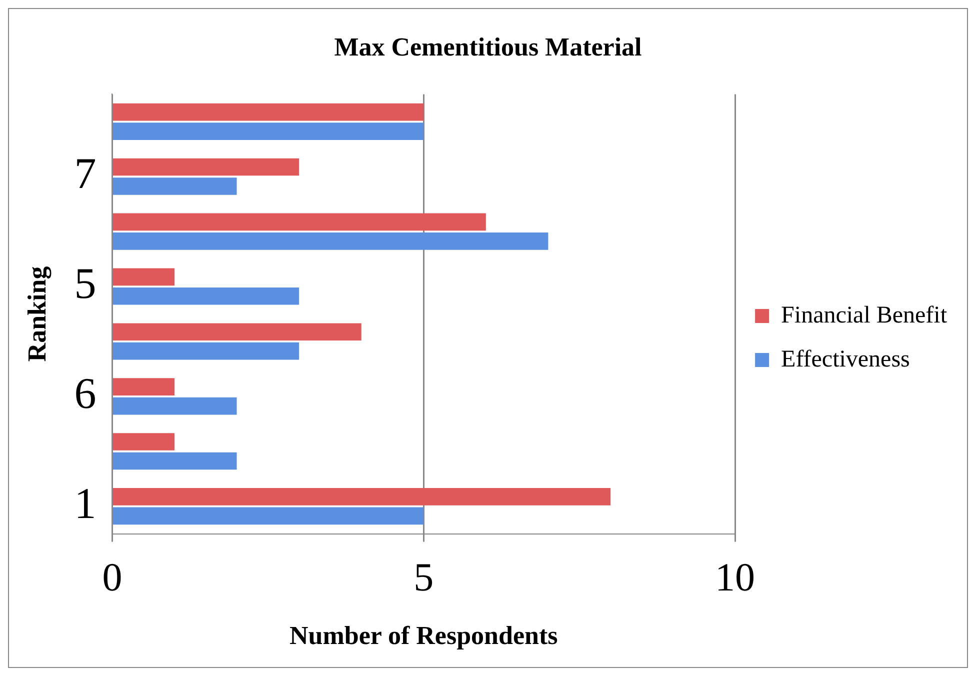 Image resolution: width=977 pixels, height=676 pixels. What do you see at coordinates (424, 577) in the screenshot?
I see `x-tick-label: 5` at bounding box center [424, 577].